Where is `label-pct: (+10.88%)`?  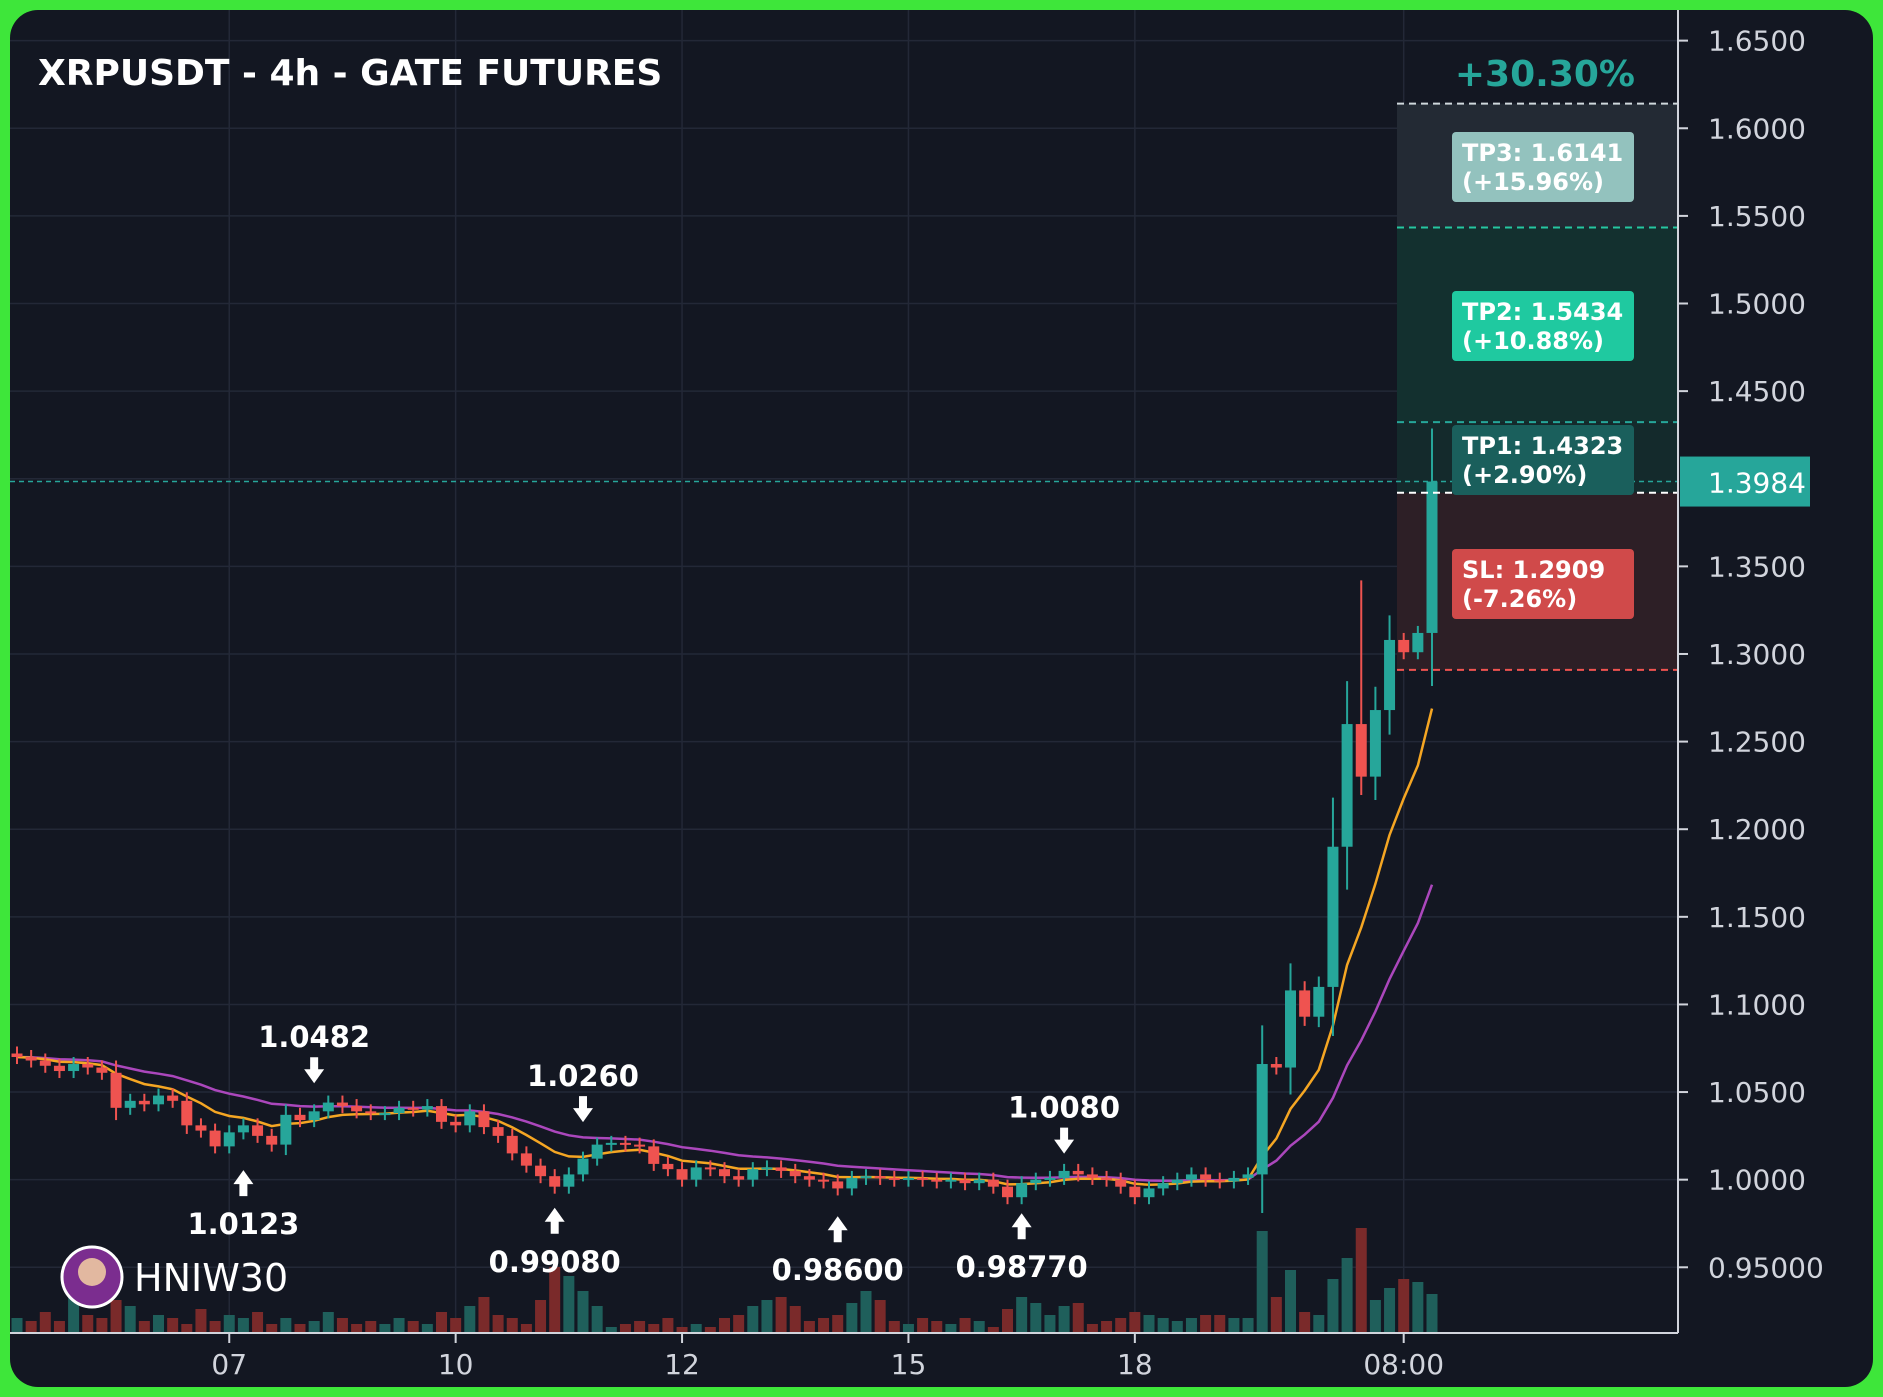
label-pct: (+10.88%) is located at coordinates (1533, 341).